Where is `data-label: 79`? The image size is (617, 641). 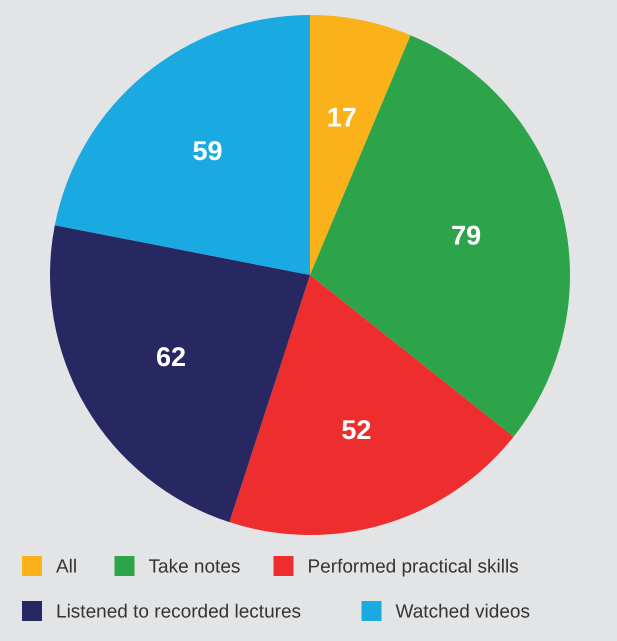
data-label: 79 is located at coordinates (466, 235).